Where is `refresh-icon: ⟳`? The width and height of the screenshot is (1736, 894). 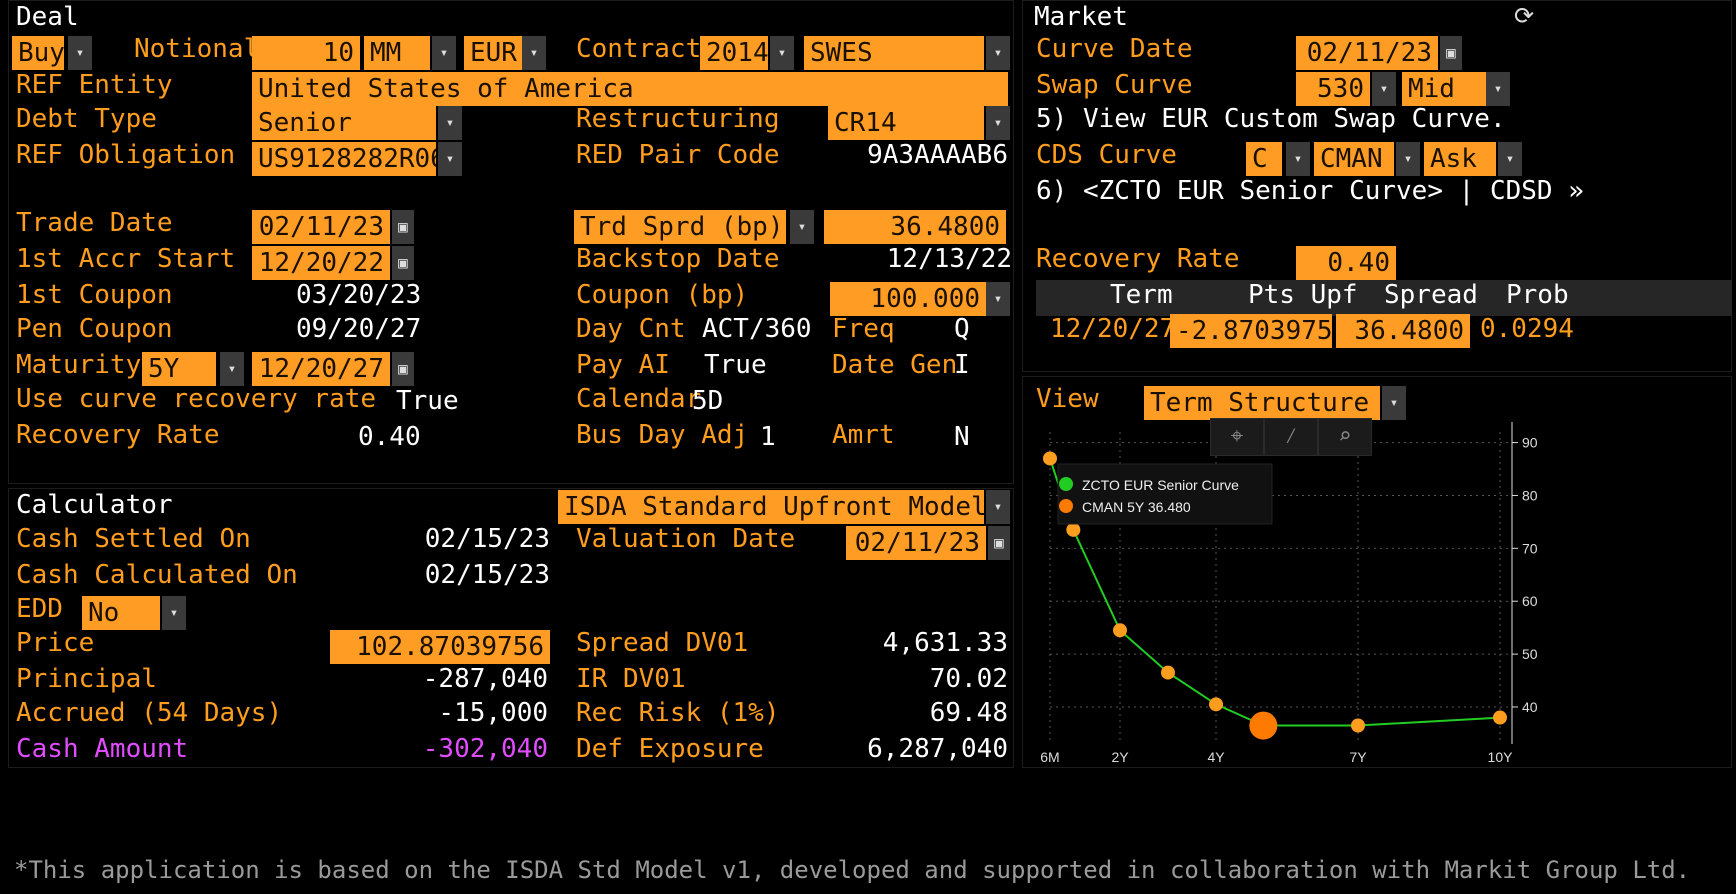 refresh-icon: ⟳ is located at coordinates (1524, 16).